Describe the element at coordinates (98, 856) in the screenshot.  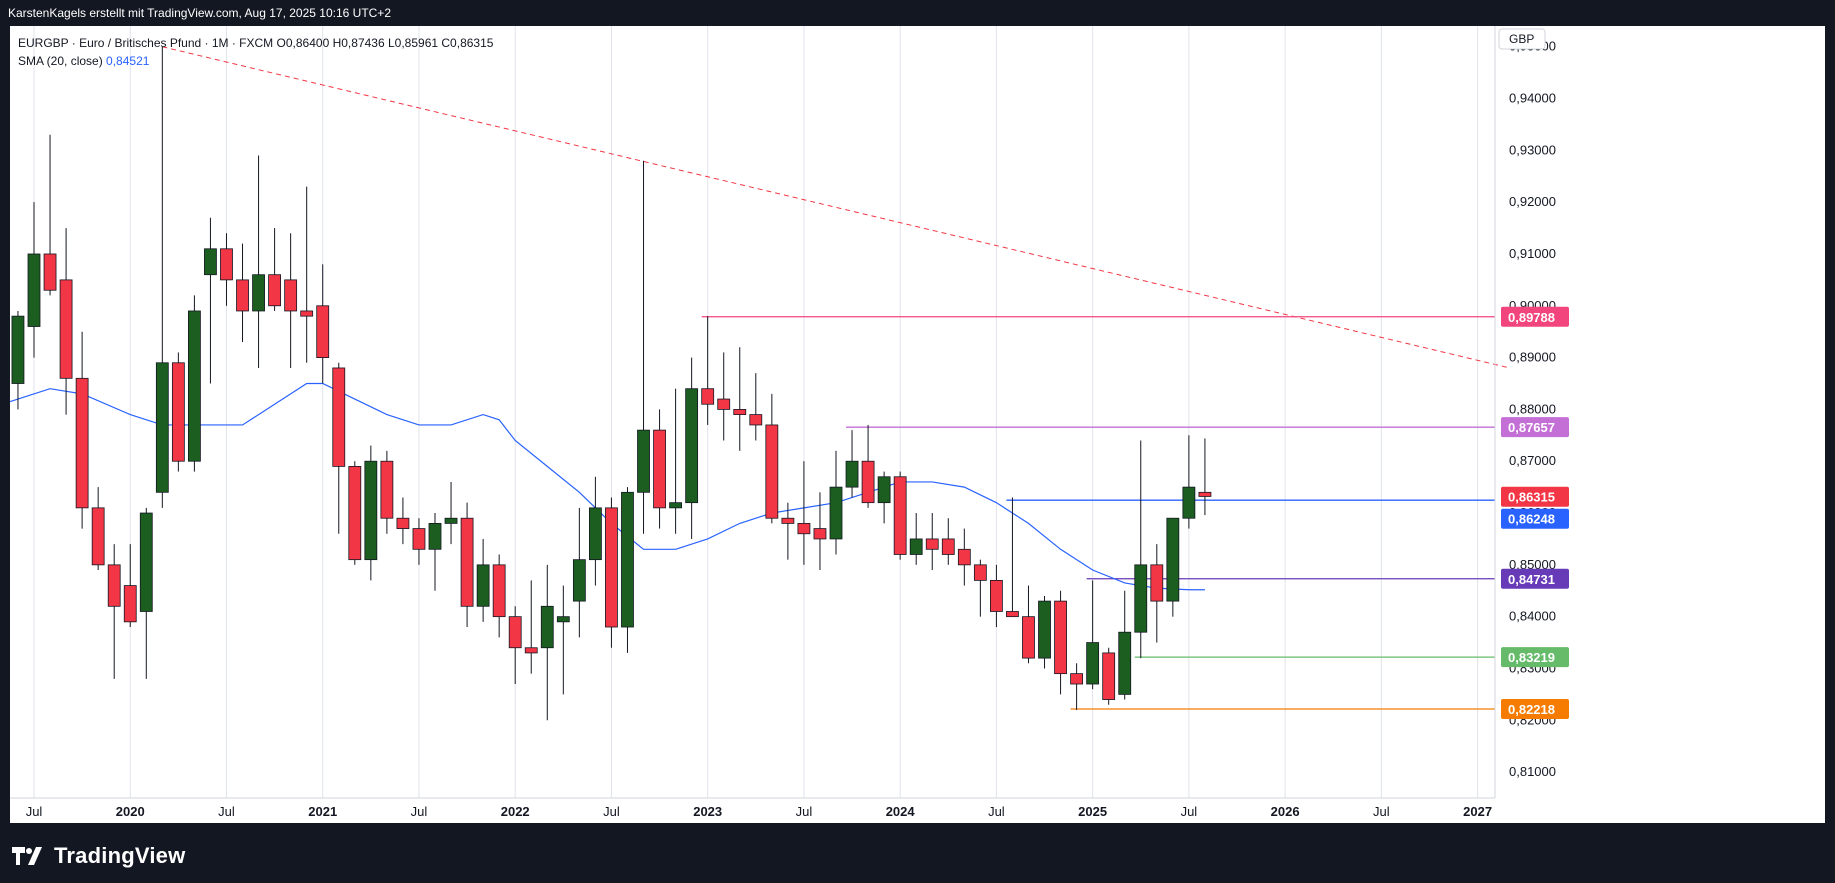
I see `tradingview-brand: TradingView` at that location.